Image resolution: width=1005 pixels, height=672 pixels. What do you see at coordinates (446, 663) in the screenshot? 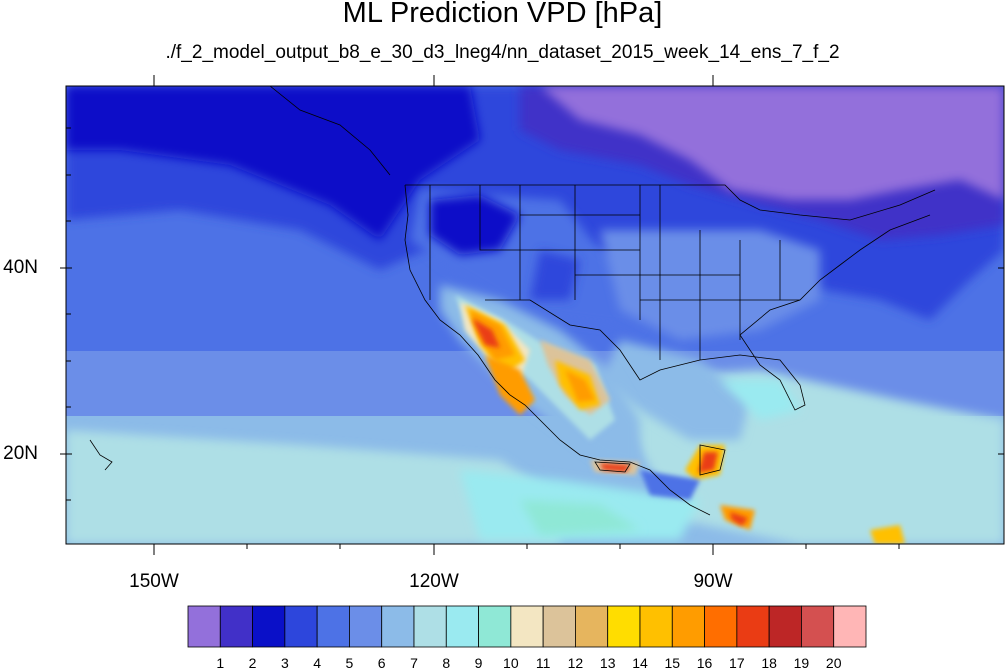
I see `colorbar-tick-label: 8` at bounding box center [446, 663].